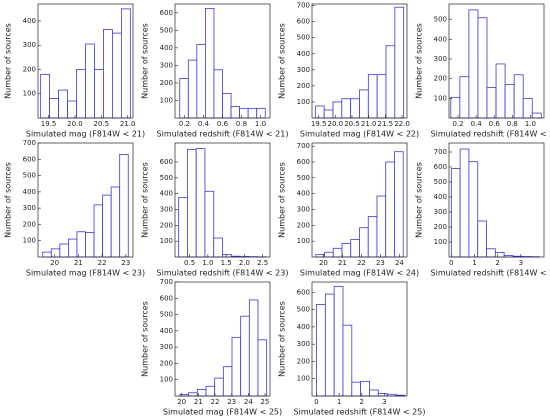  I want to click on x-tick-label: 0.6, so click(223, 124).